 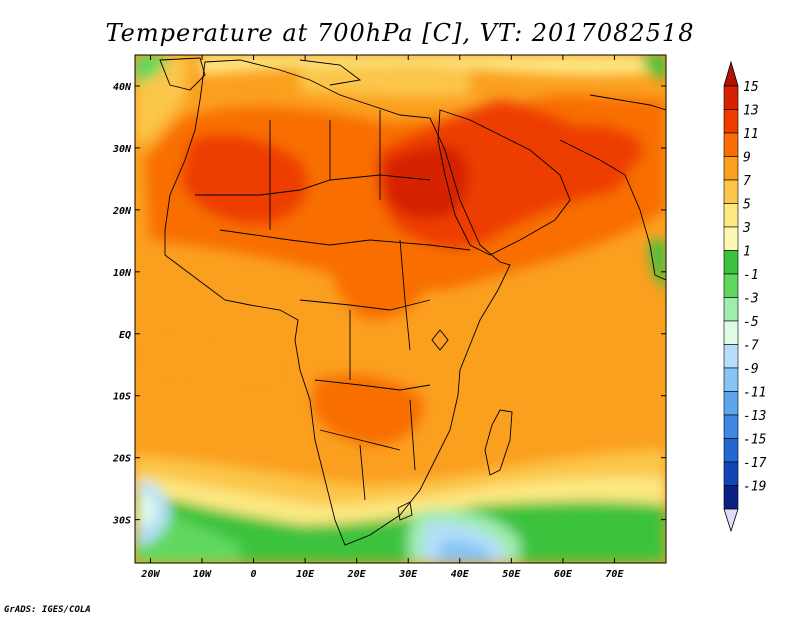 What do you see at coordinates (751, 299) in the screenshot?
I see `colorbar-label: -3` at bounding box center [751, 299].